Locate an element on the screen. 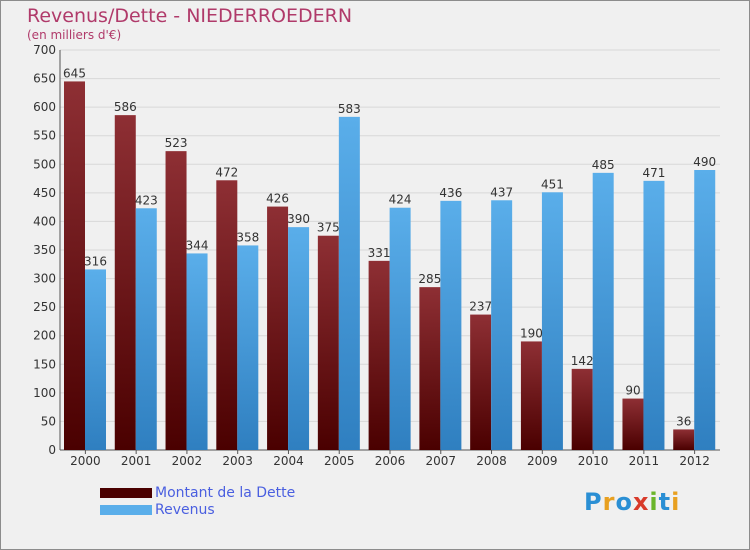 This screenshot has width=750, height=550. data-label-revenue-2000: 316 is located at coordinates (95, 261).